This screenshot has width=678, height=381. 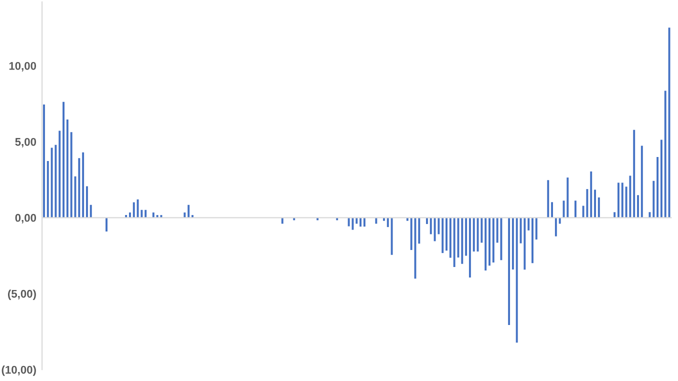 What do you see at coordinates (22, 295) in the screenshot?
I see `y-tick-label: (5,00)` at bounding box center [22, 295].